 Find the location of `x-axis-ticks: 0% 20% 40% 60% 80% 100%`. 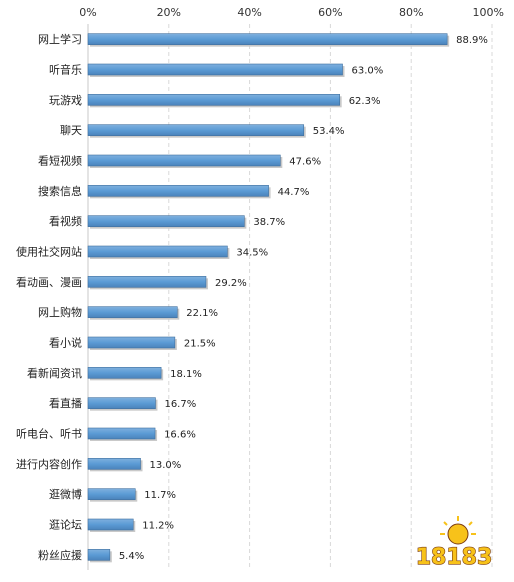

x-axis-ticks: 0% 20% 40% 60% 80% 100% is located at coordinates (291, 12).